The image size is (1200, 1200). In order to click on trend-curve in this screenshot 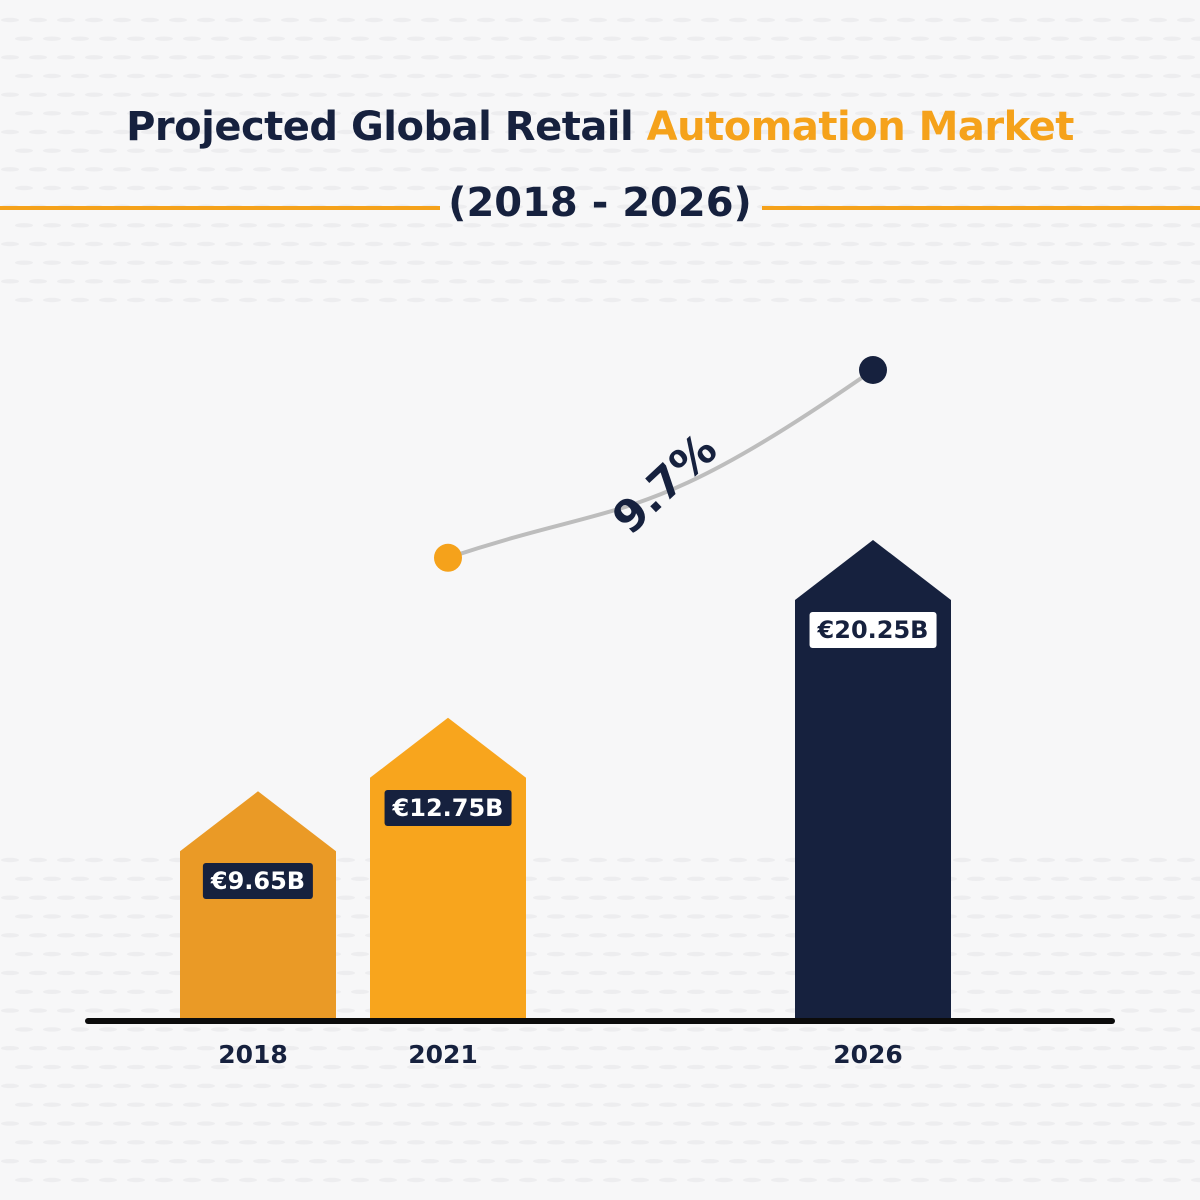, I will do `click(661, 464)`.